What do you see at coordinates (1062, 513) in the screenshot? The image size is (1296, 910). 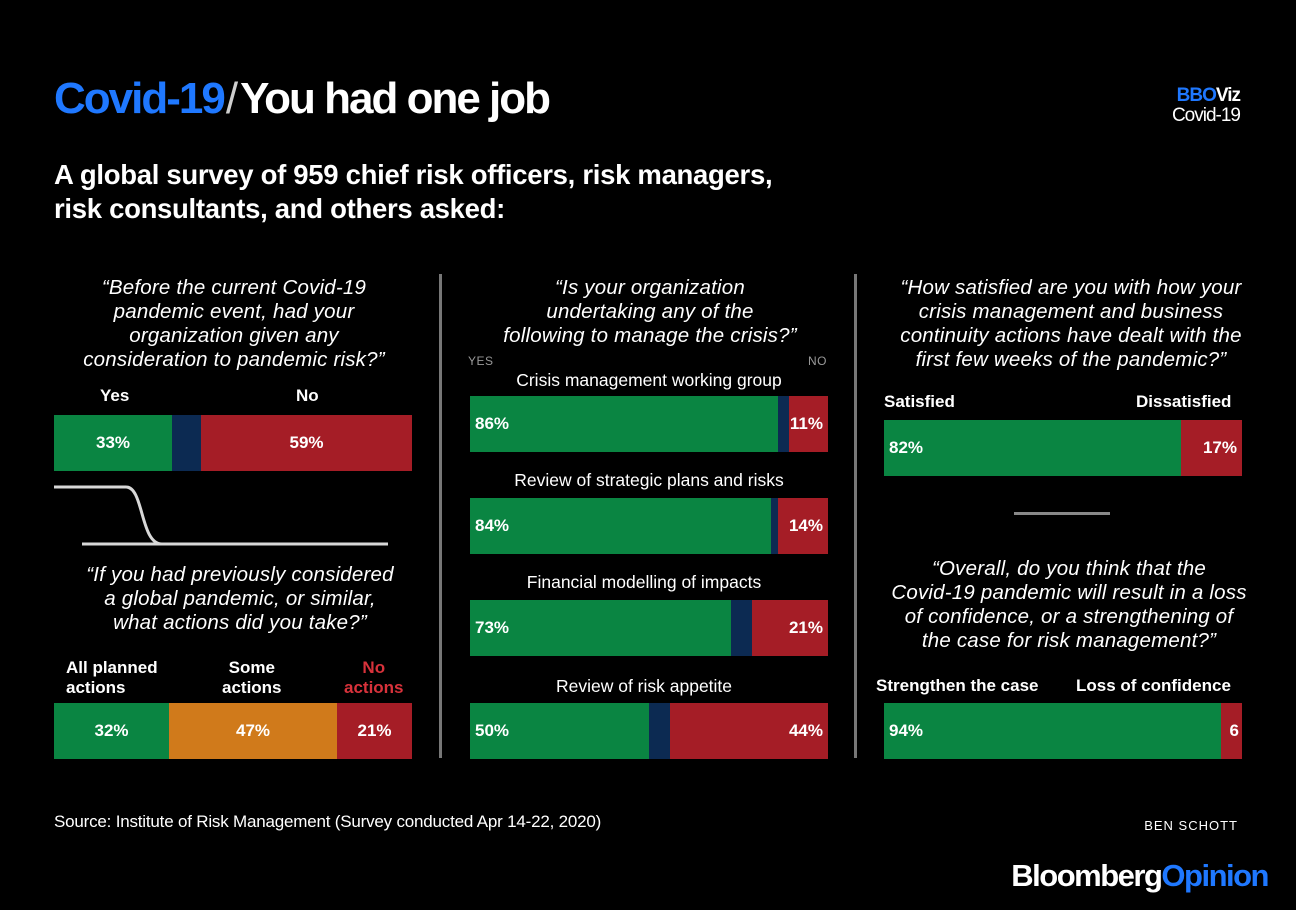 I see `section-divider` at bounding box center [1062, 513].